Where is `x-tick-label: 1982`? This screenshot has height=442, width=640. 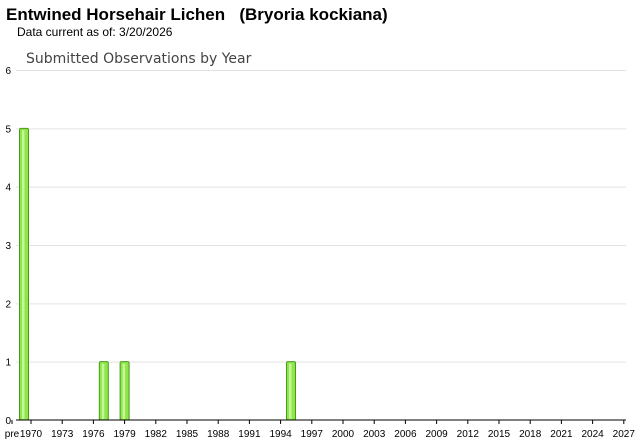 x-tick-label: 1982 is located at coordinates (156, 434).